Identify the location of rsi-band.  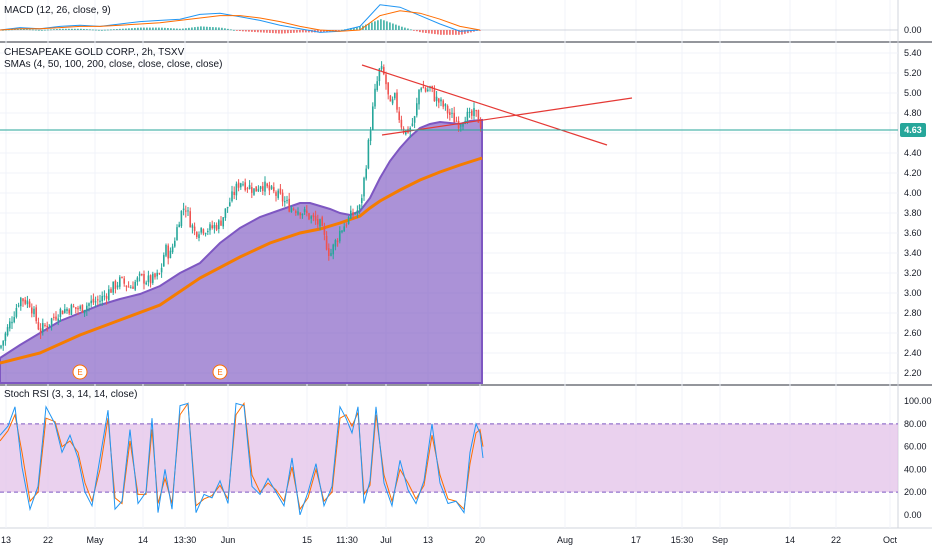
(449, 458).